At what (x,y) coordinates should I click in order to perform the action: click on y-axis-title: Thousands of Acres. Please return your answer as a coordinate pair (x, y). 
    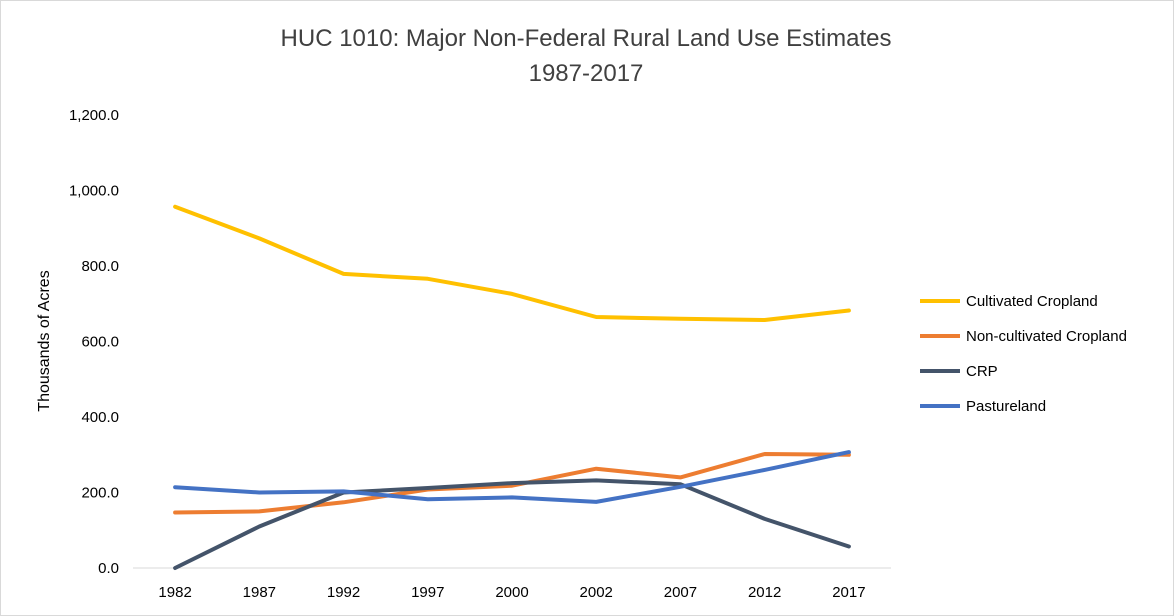
    Looking at the image, I should click on (44, 340).